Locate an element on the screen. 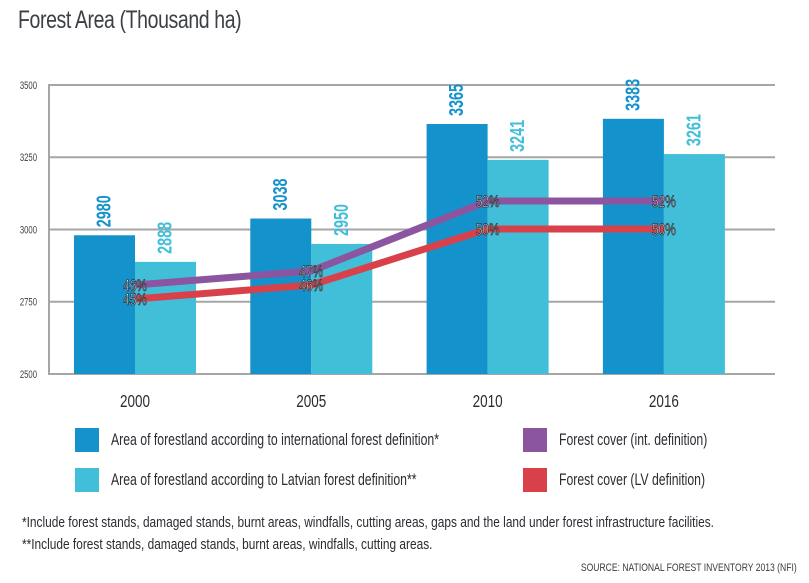 The width and height of the screenshot is (809, 583). legend-label: Forest cover (int. definition) is located at coordinates (633, 439).